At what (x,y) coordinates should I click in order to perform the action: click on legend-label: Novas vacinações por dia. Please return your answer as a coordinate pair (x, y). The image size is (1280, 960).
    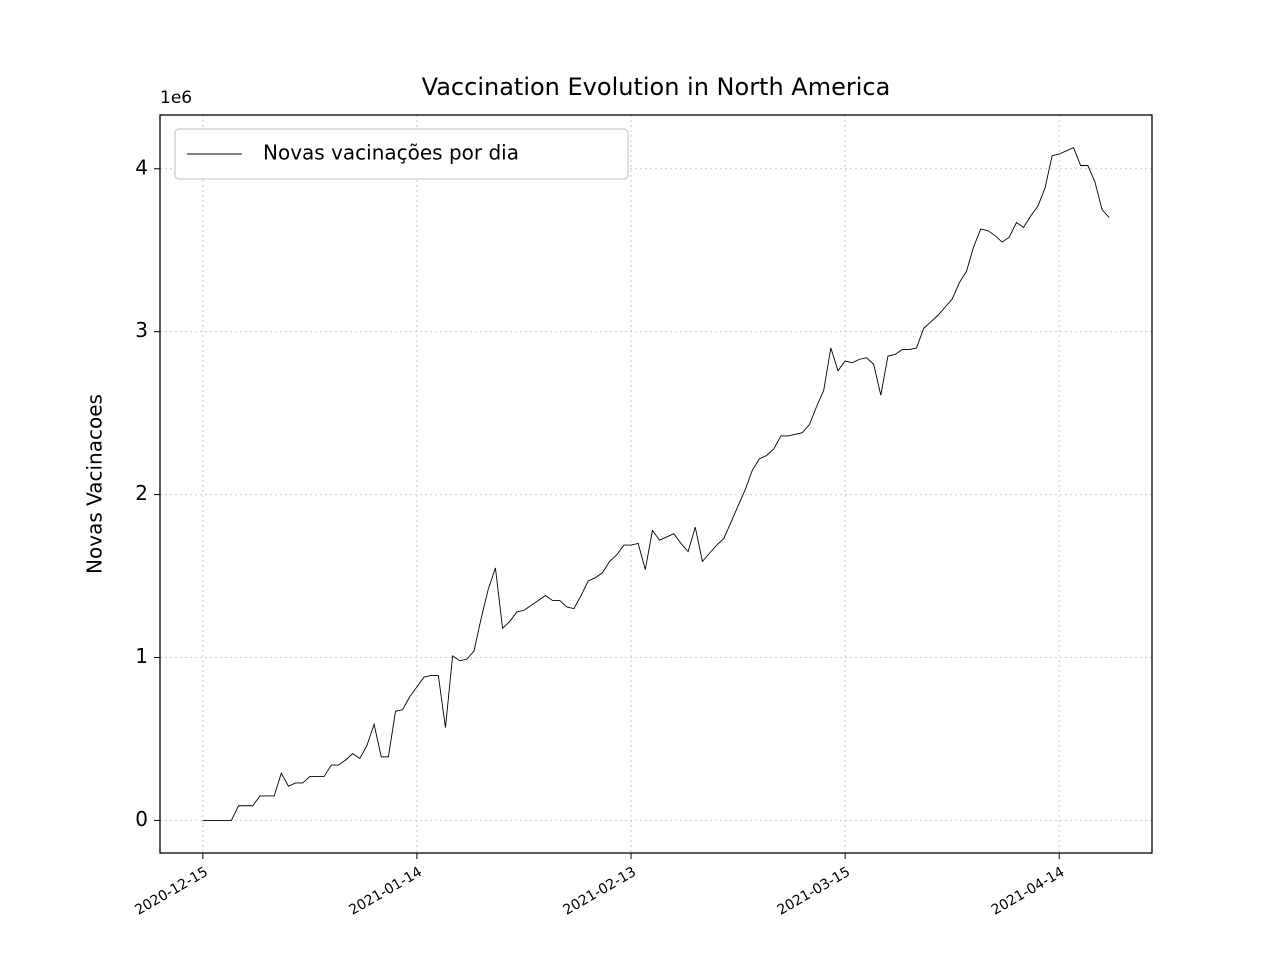
    Looking at the image, I should click on (391, 153).